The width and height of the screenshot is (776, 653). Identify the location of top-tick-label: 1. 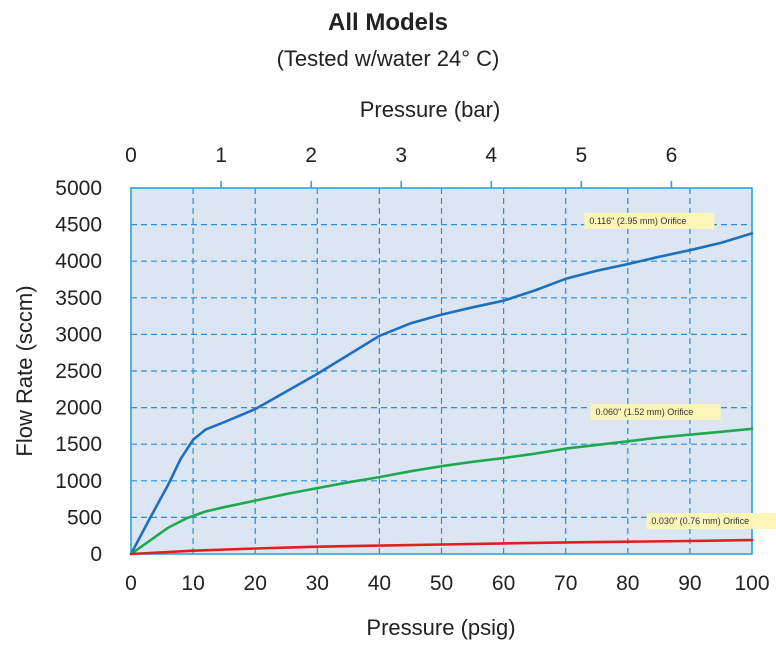
(221, 155).